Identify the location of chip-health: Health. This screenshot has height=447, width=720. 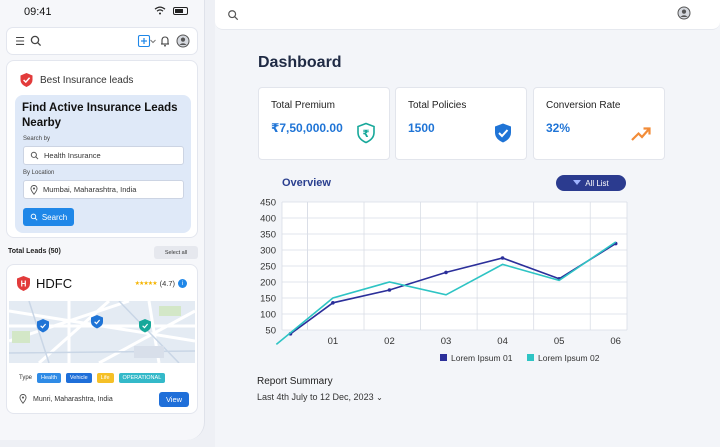
(49, 378).